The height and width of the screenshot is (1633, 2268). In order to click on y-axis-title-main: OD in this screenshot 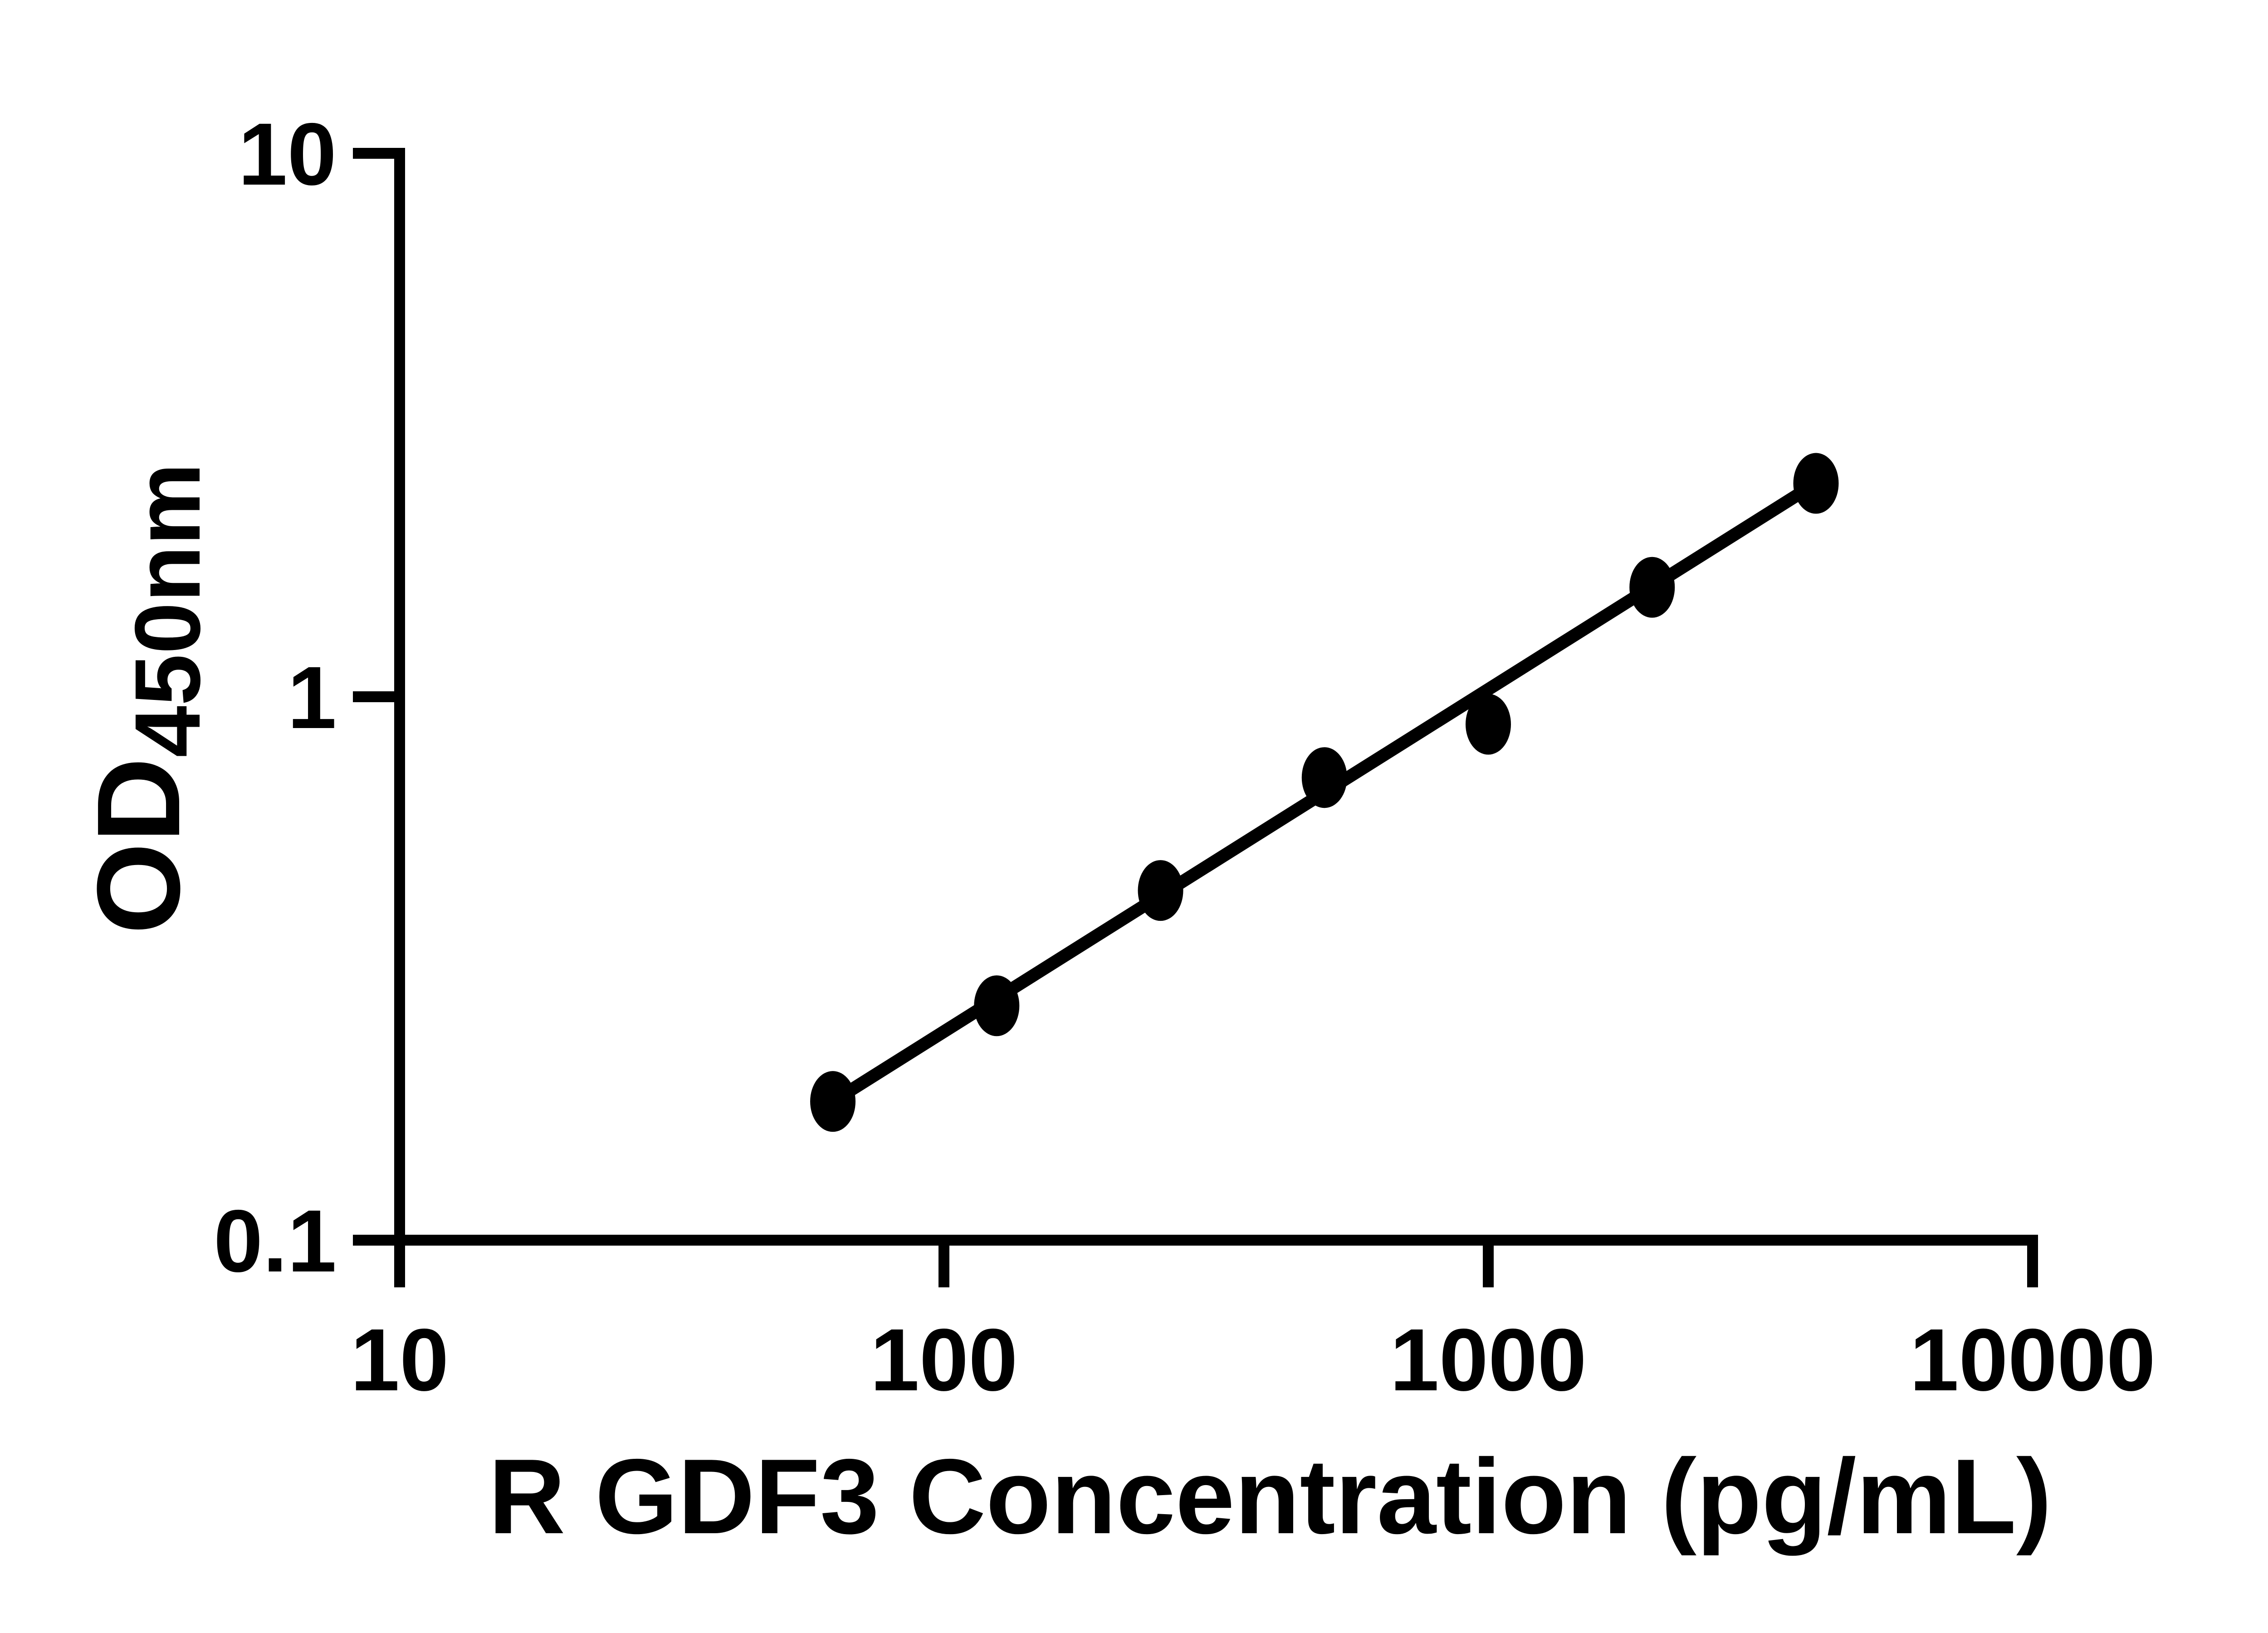, I will do `click(139, 846)`.